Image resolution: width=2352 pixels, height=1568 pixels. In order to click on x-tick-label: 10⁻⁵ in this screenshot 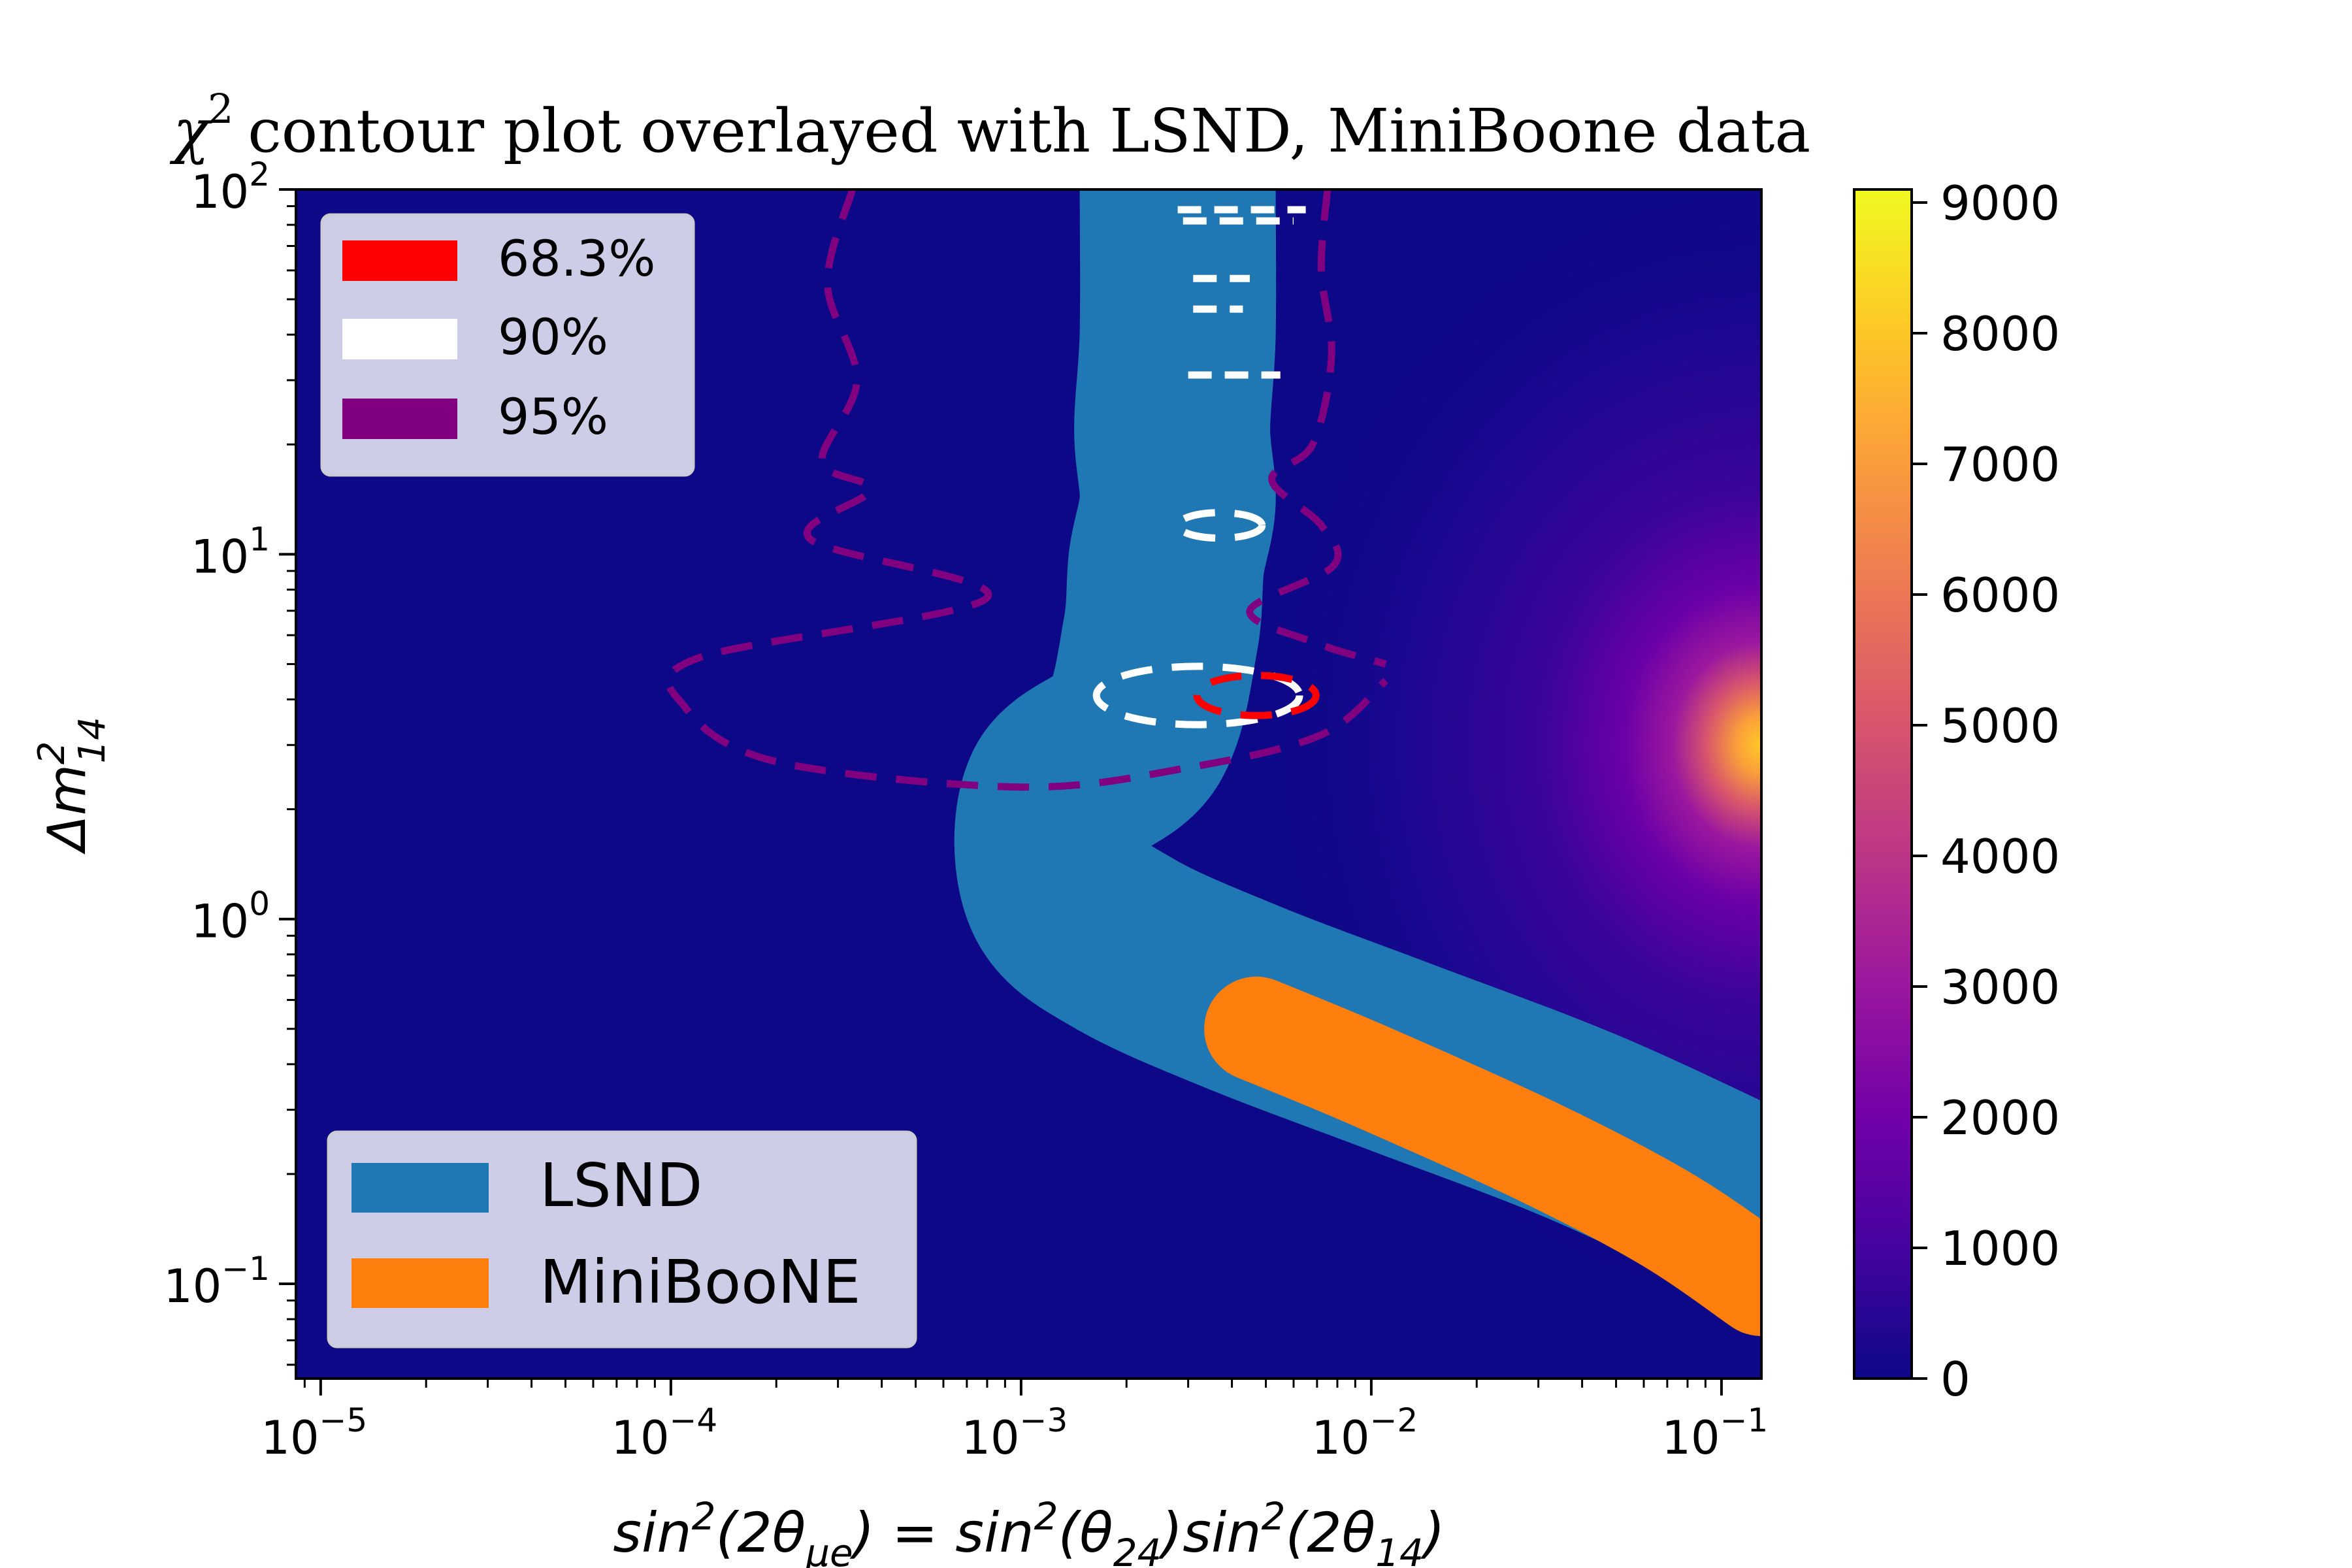, I will do `click(314, 1433)`.